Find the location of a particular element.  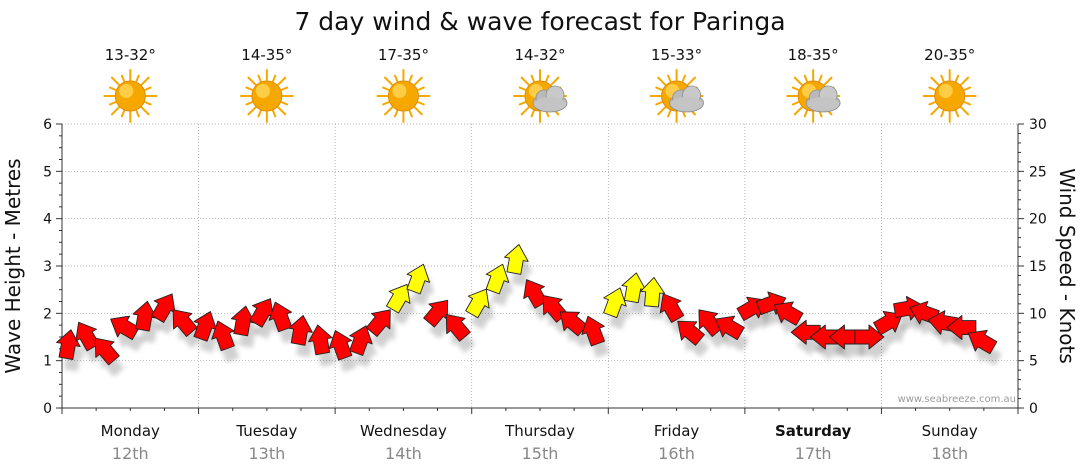

y-tick-label-left: 2 is located at coordinates (47, 314).